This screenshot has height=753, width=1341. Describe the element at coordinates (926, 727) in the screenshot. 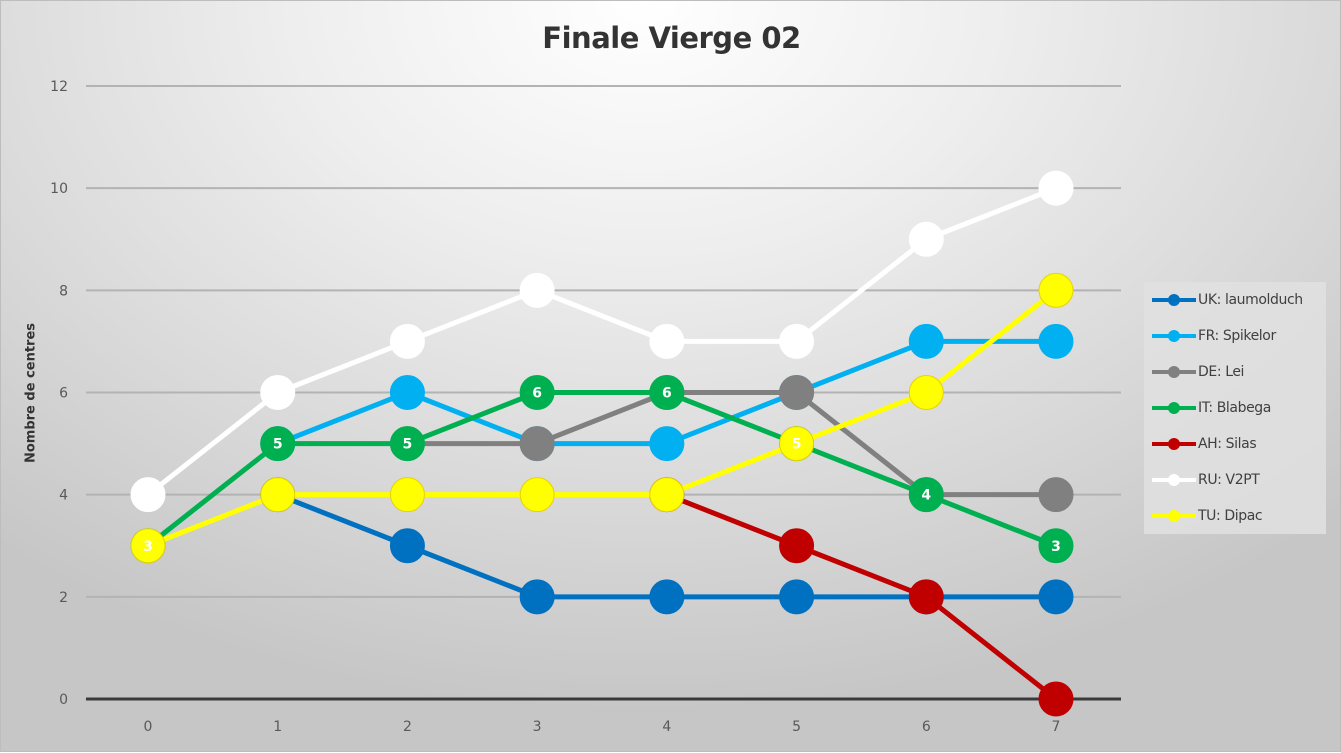

I see `x-tick-label: 6` at that location.